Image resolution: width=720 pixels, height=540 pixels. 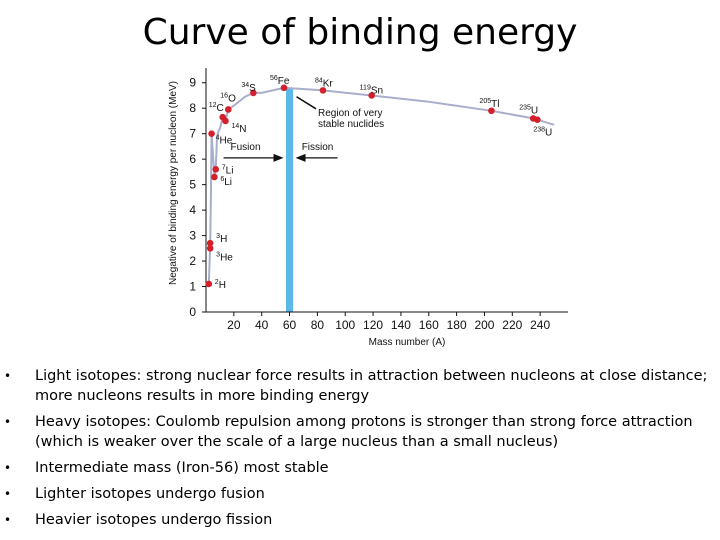 What do you see at coordinates (192, 134) in the screenshot?
I see `y-tick-label: 7` at bounding box center [192, 134].